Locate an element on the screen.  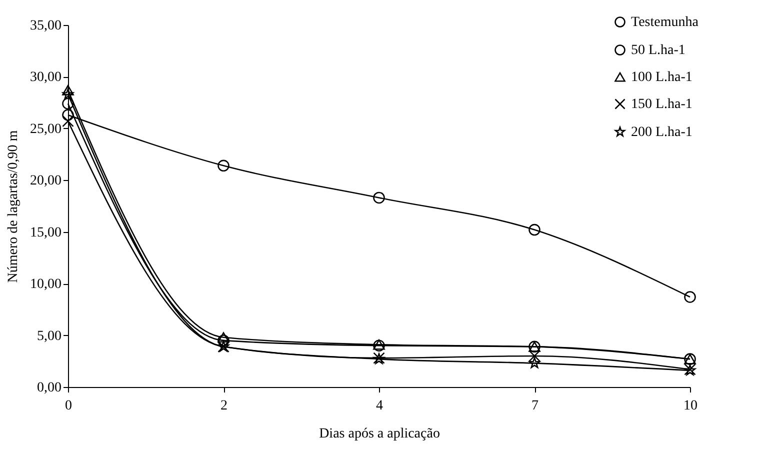
x-tick-label: 4 is located at coordinates (379, 406).